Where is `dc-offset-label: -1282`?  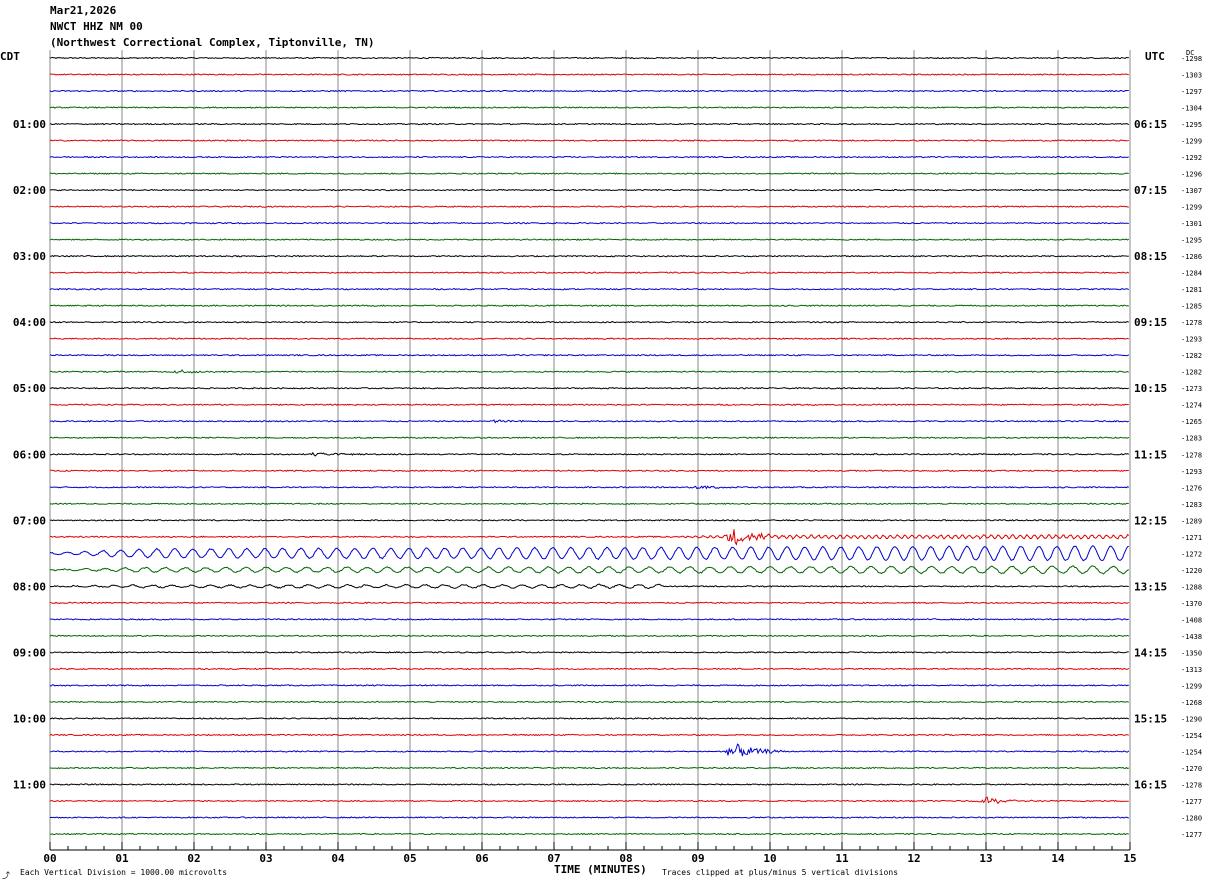 dc-offset-label: -1282 is located at coordinates (1191, 373).